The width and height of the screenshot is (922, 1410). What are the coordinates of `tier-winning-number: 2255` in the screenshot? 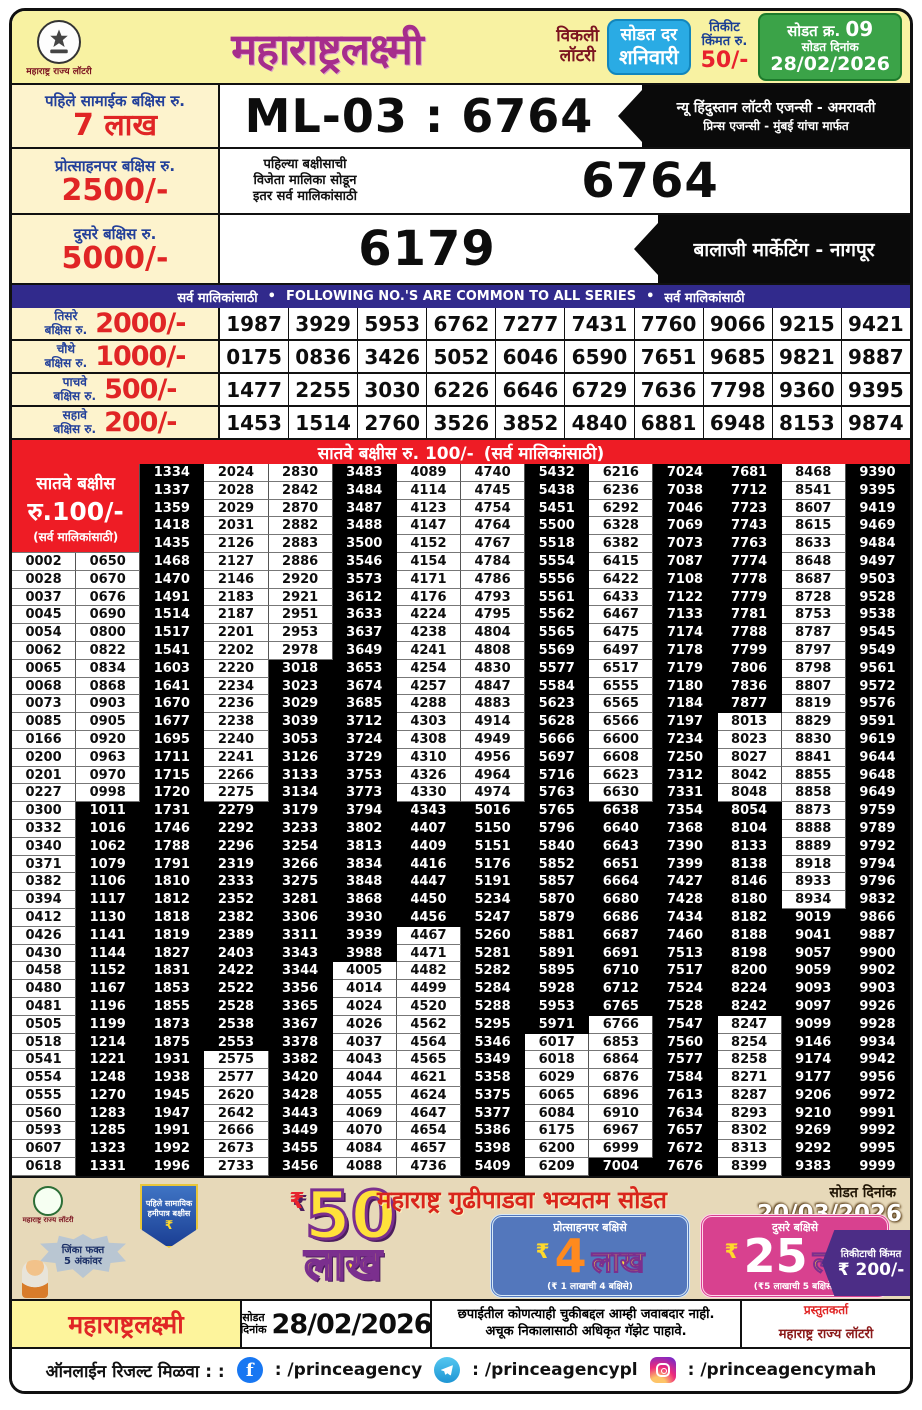 It's located at (324, 389).